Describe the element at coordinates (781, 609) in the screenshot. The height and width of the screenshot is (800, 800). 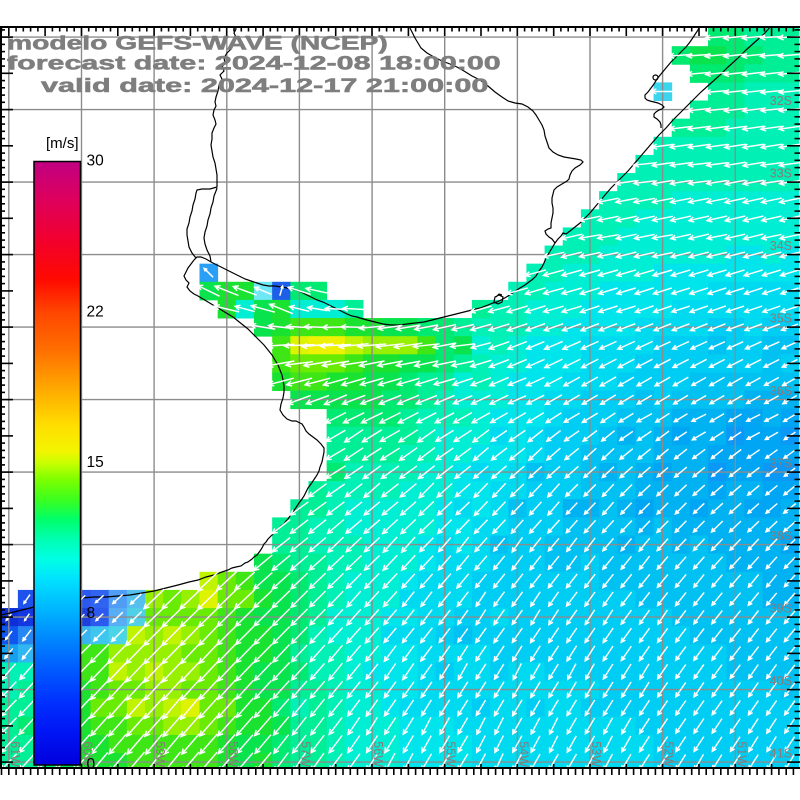
I see `svg-text: 39S` at that location.